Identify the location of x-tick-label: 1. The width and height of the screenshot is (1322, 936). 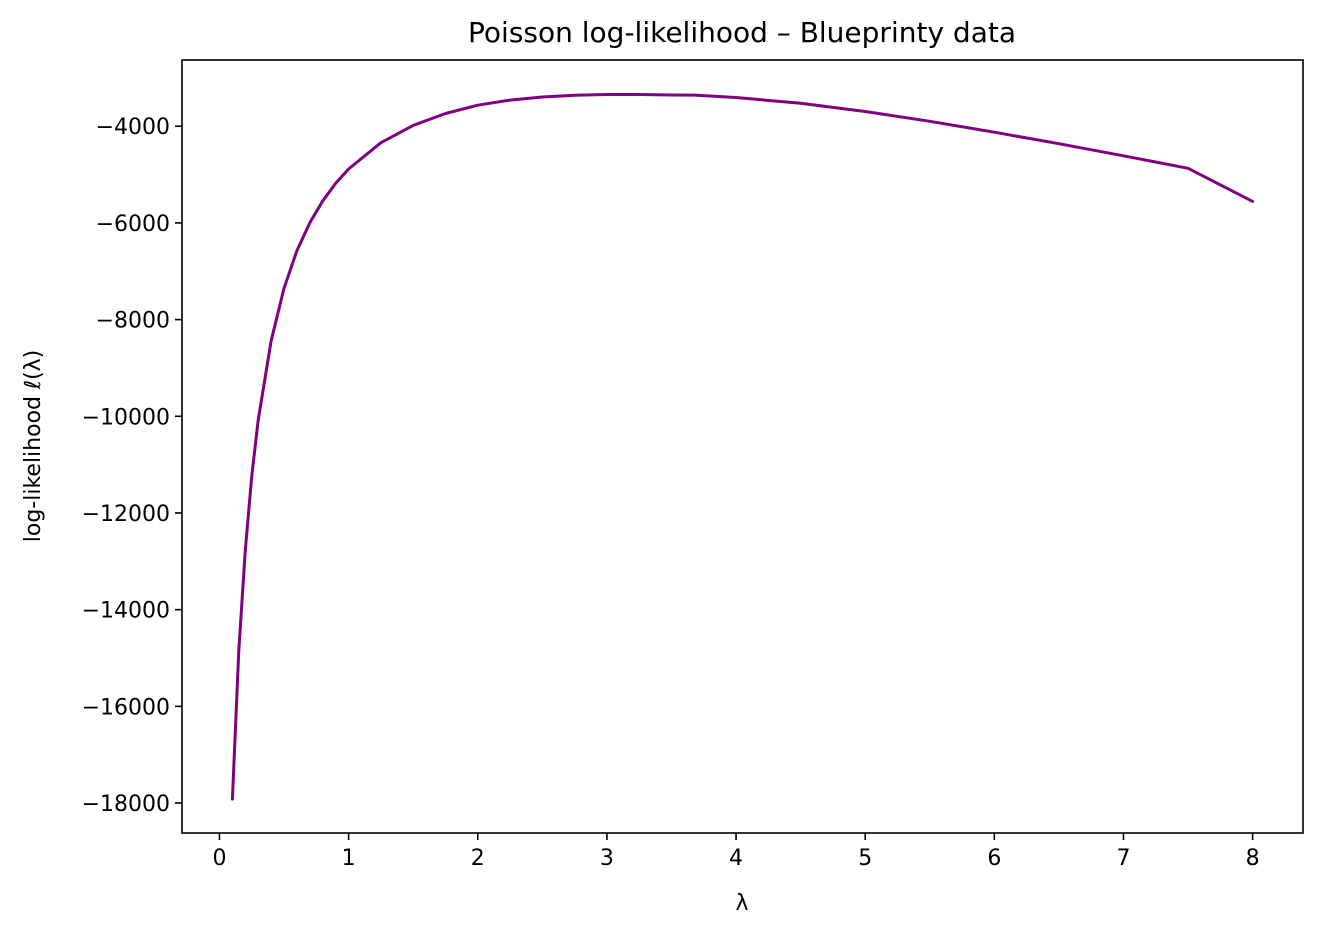
(349, 858).